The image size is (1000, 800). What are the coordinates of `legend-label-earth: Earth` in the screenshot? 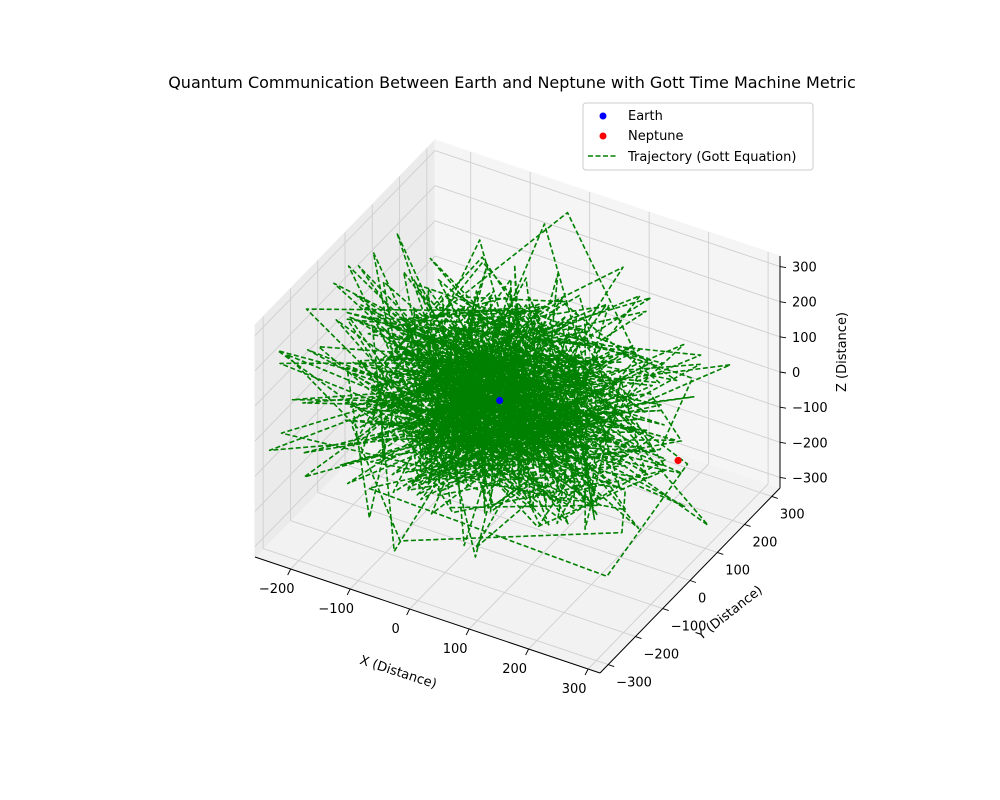 It's located at (645, 116).